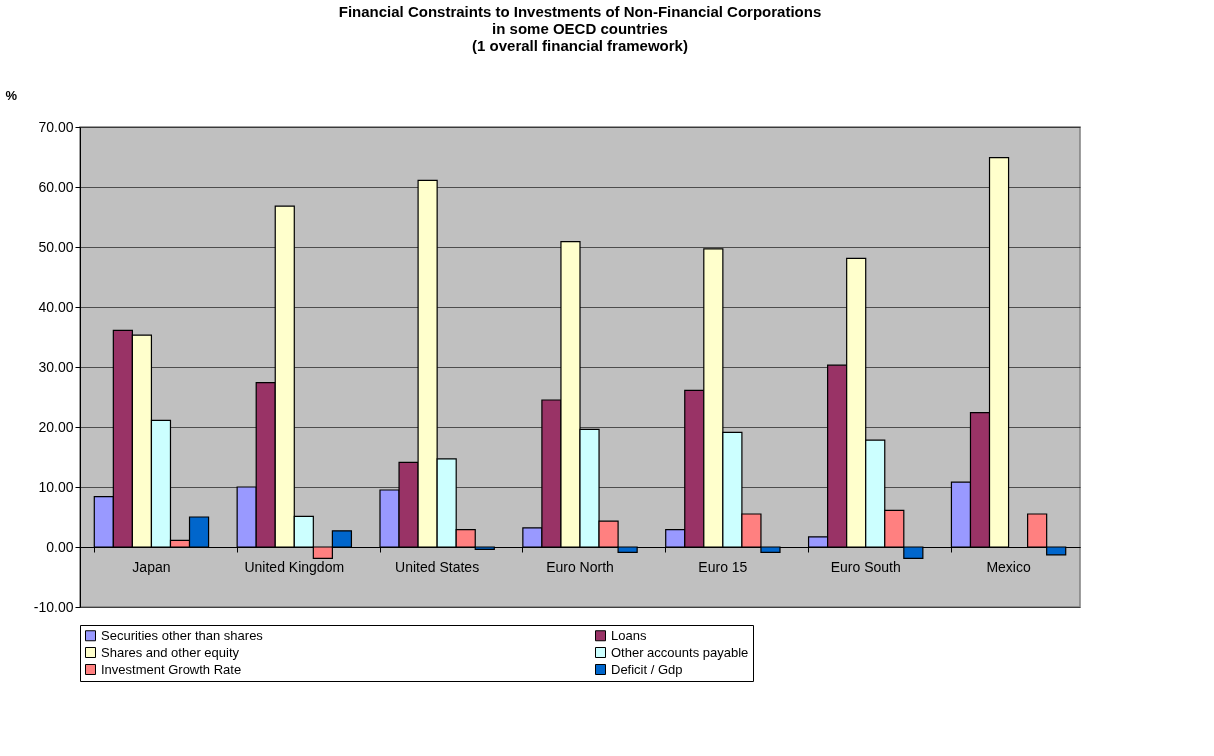 This screenshot has width=1214, height=756. What do you see at coordinates (680, 652) in the screenshot?
I see `legend-label: Other accounts payable` at bounding box center [680, 652].